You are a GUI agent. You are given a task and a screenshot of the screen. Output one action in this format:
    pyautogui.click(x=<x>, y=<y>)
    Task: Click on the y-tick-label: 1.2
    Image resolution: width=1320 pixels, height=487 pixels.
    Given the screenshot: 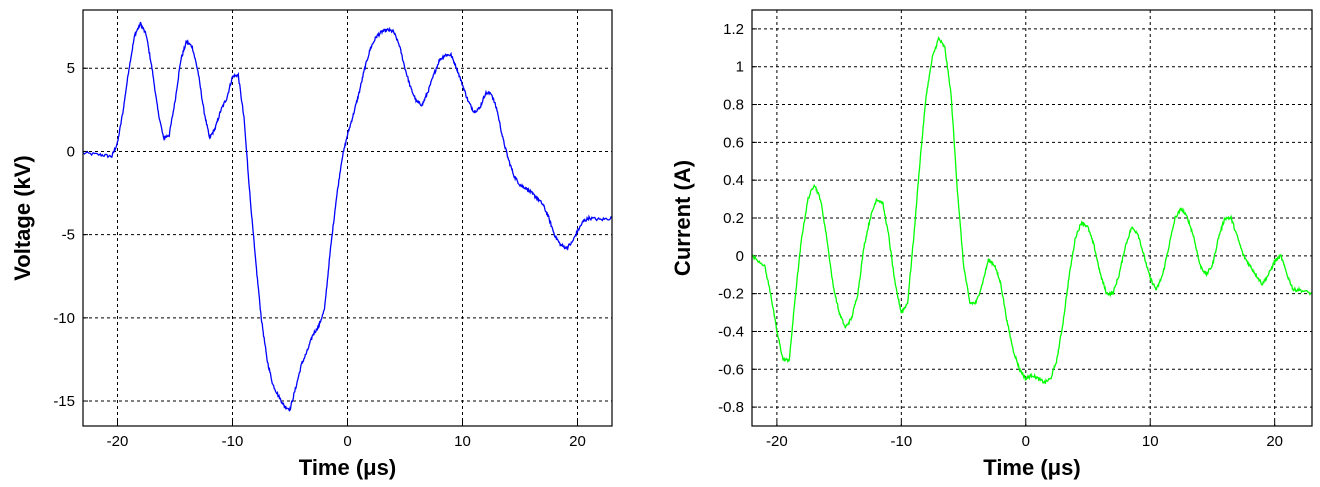 What is the action you would take?
    pyautogui.click(x=733, y=29)
    